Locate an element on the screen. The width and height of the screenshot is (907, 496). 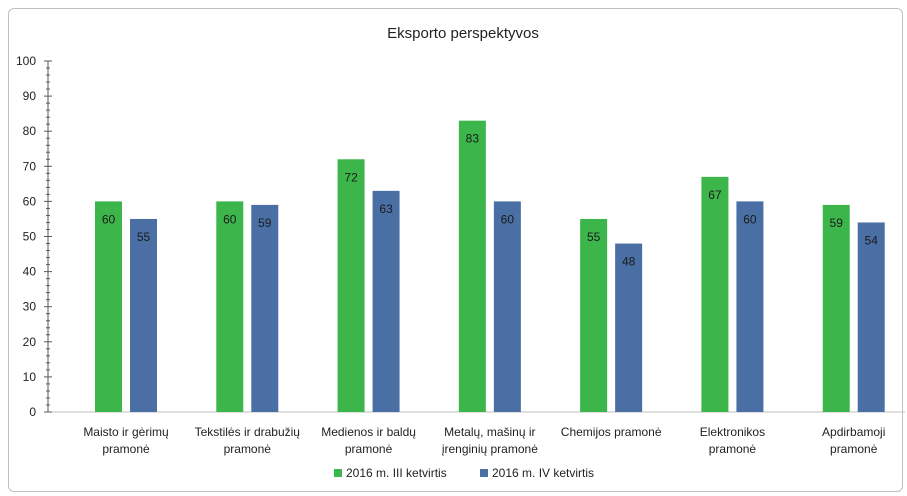
bar-value-label: 67 is located at coordinates (715, 195).